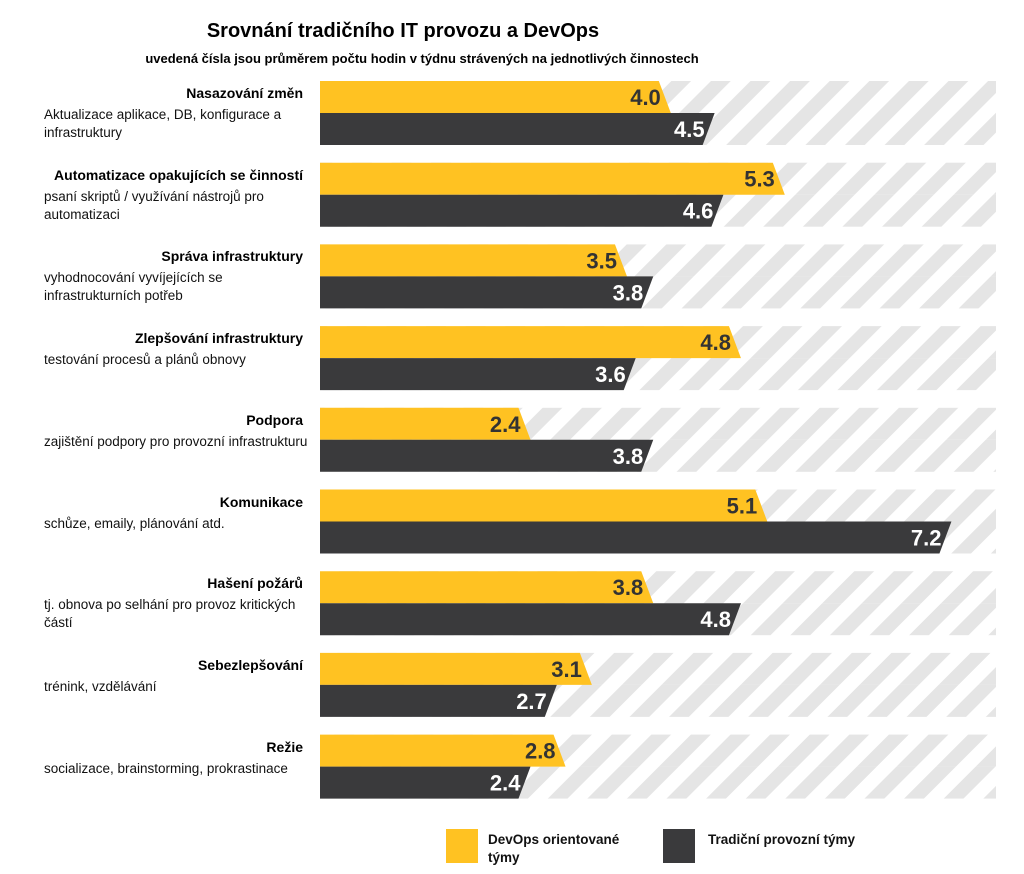  What do you see at coordinates (628, 292) in the screenshot?
I see `value-label-traditional-3: 3.8` at bounding box center [628, 292].